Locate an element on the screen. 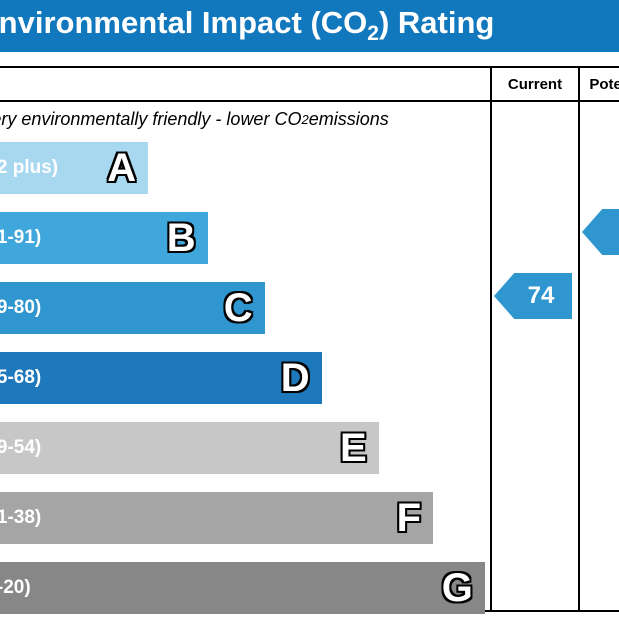 This screenshot has height=619, width=619. band-row-b: (81-91) B is located at coordinates (245, 244).